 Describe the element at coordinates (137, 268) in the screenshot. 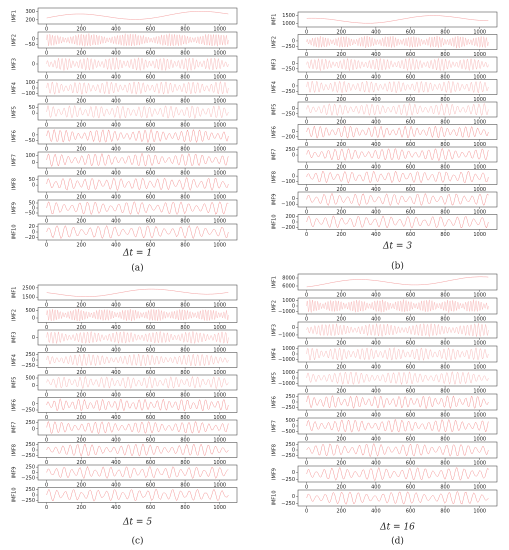

I see `panel-label: (a)` at that location.